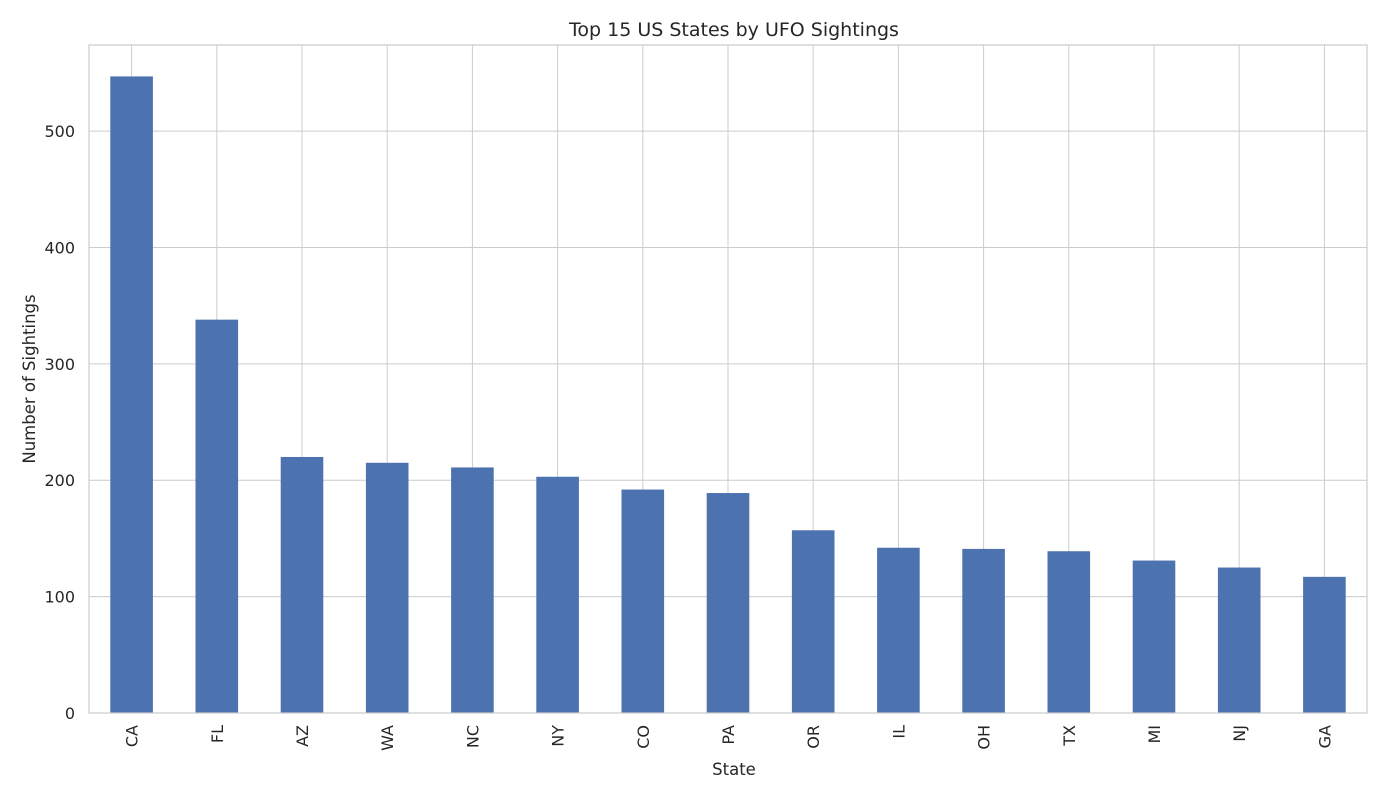 The height and width of the screenshot is (800, 1400). Describe the element at coordinates (898, 630) in the screenshot. I see `bar-il` at that location.